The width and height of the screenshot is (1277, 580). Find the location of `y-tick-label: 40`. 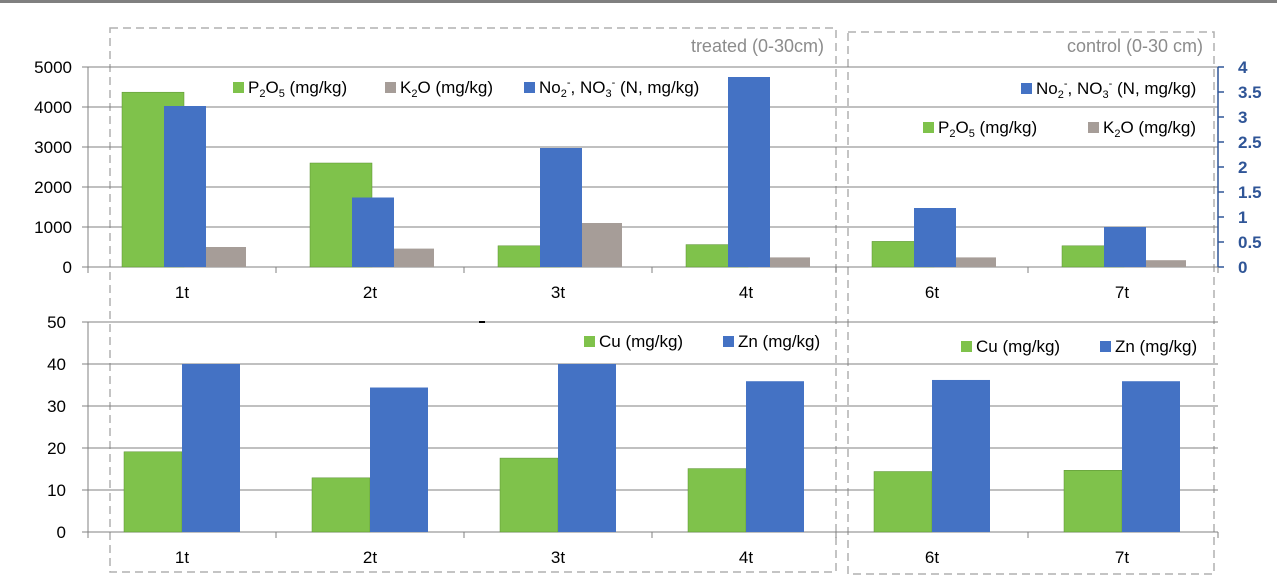

y-tick-label: 40 is located at coordinates (56, 364).